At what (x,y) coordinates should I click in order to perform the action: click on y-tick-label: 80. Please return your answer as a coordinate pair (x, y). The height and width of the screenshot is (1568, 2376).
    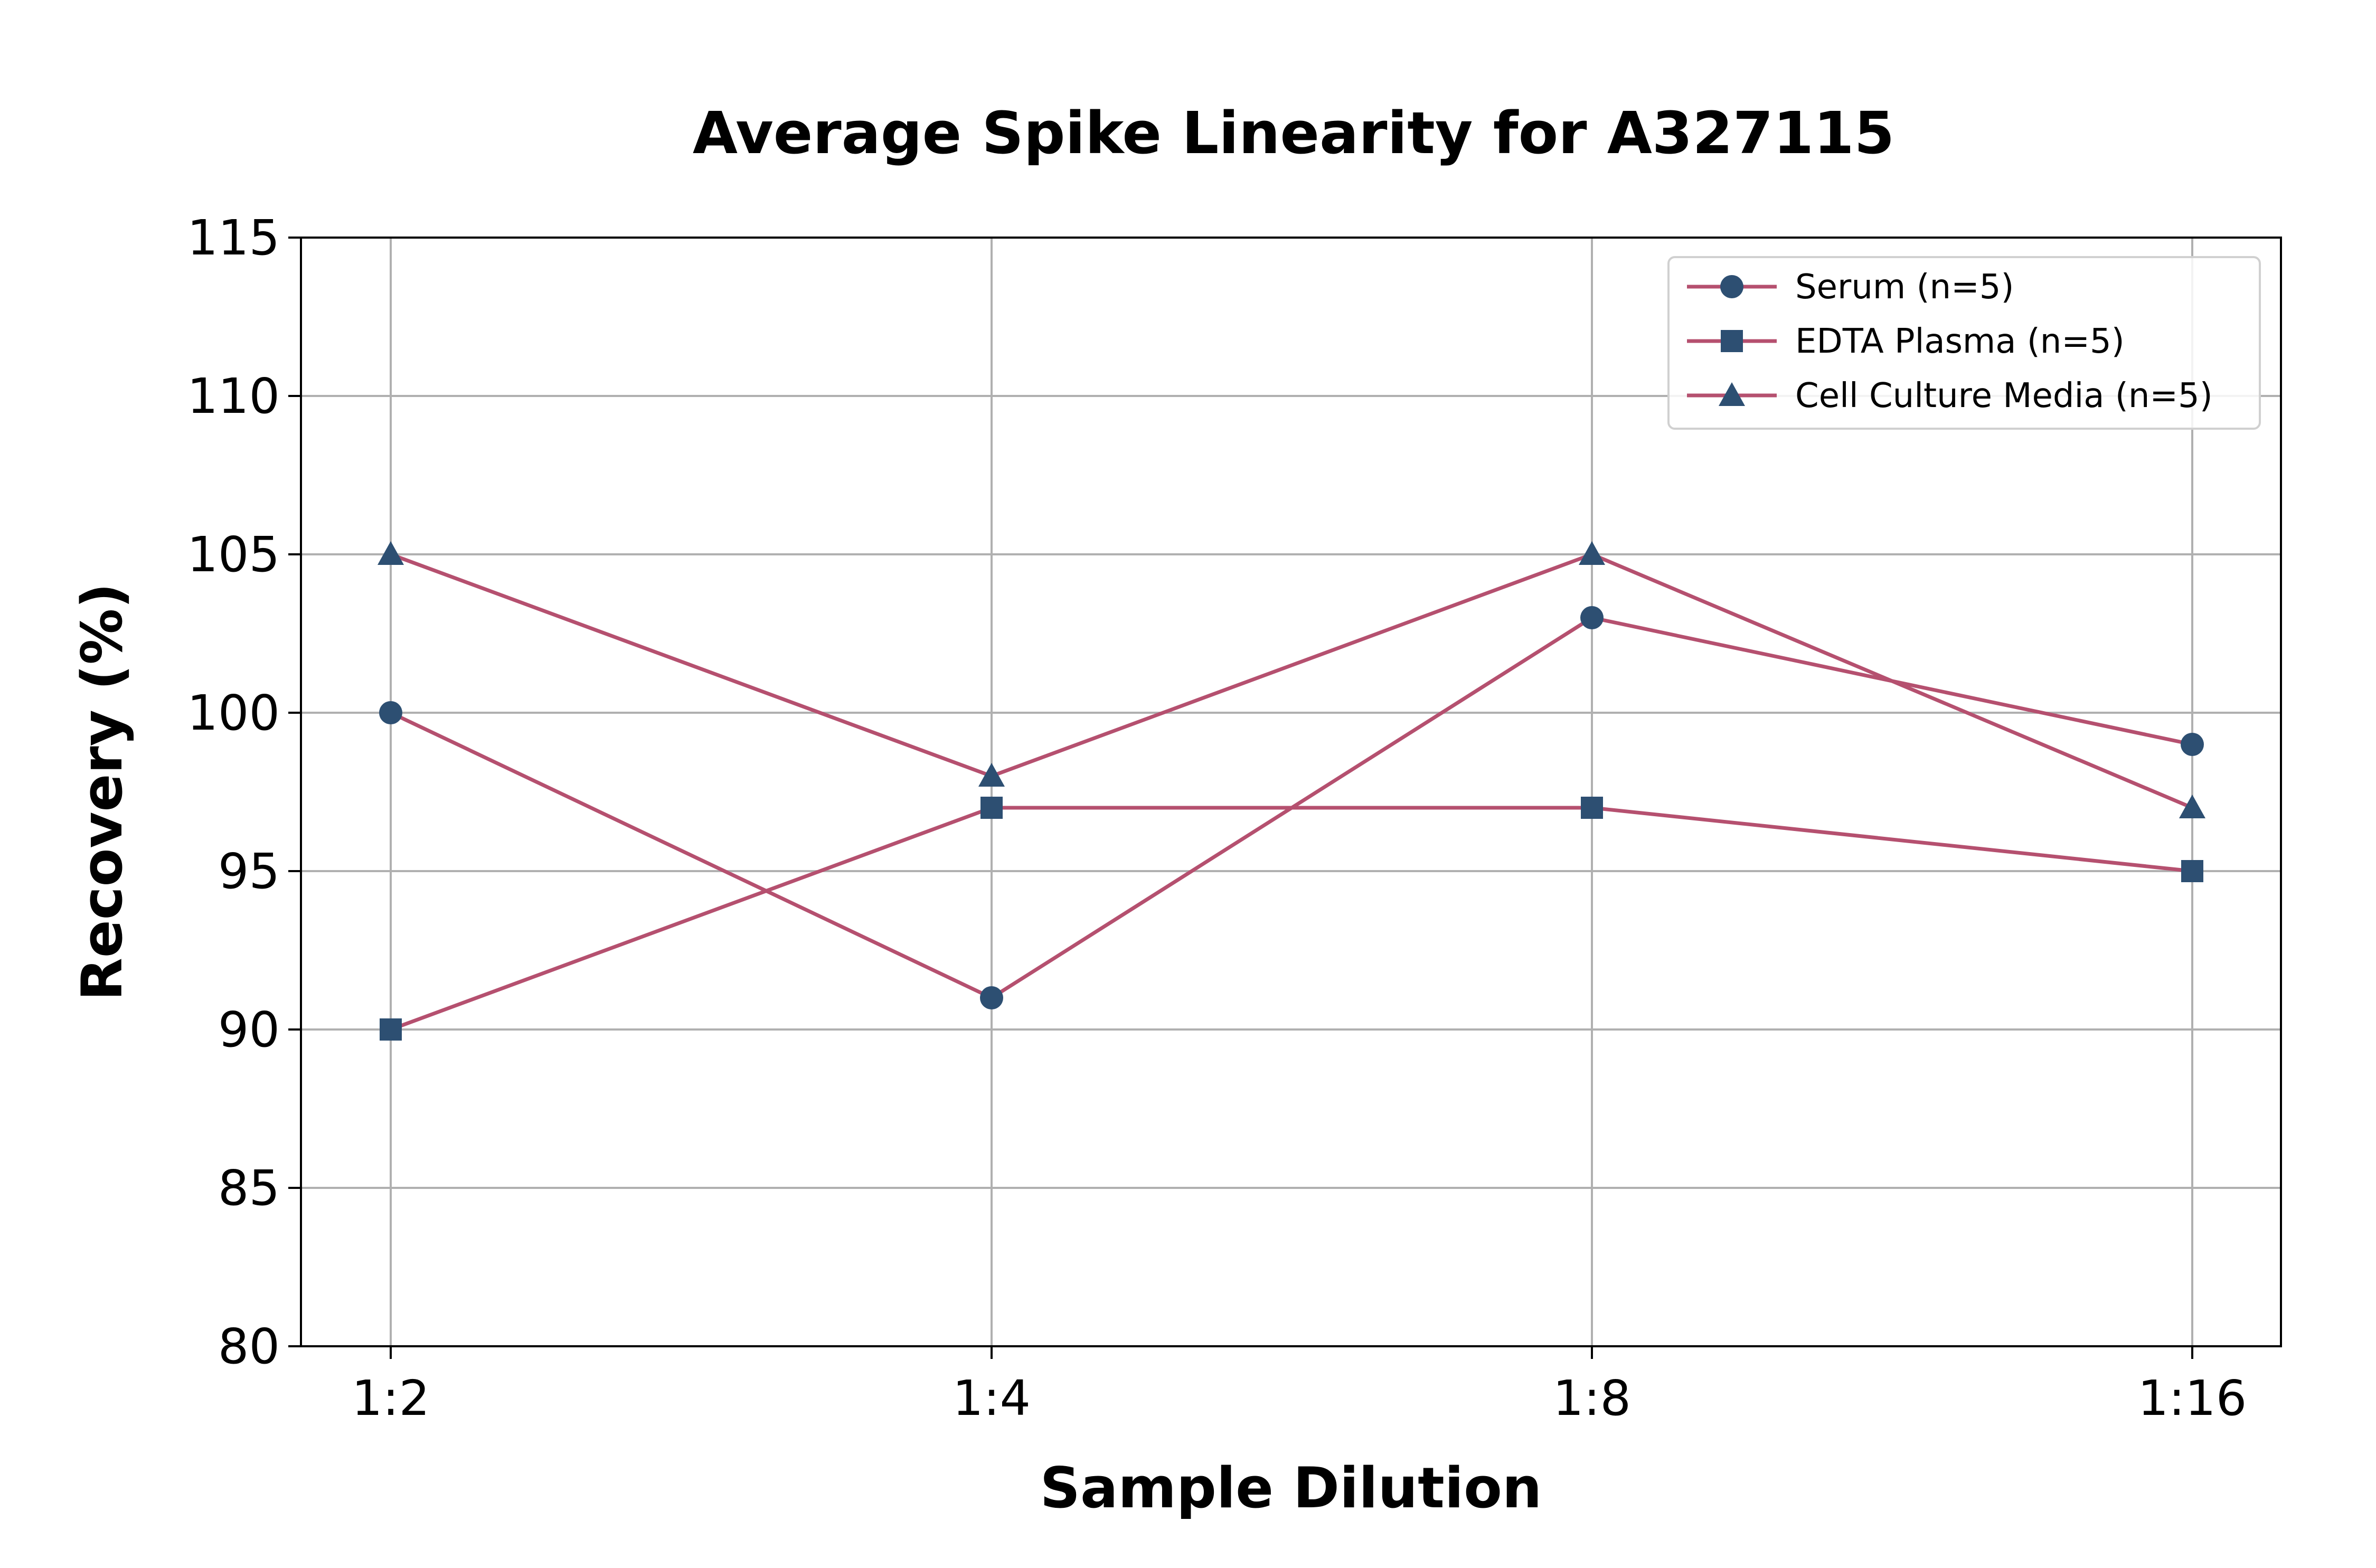
    Looking at the image, I should click on (249, 1346).